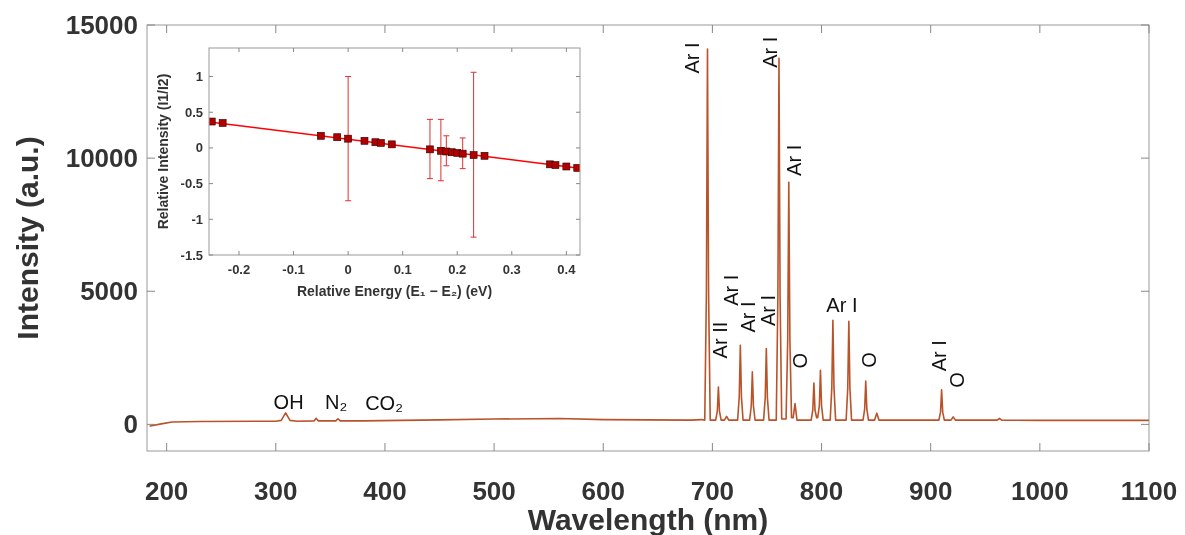 The height and width of the screenshot is (535, 1185). I want to click on x-tick-label: 300, so click(276, 491).